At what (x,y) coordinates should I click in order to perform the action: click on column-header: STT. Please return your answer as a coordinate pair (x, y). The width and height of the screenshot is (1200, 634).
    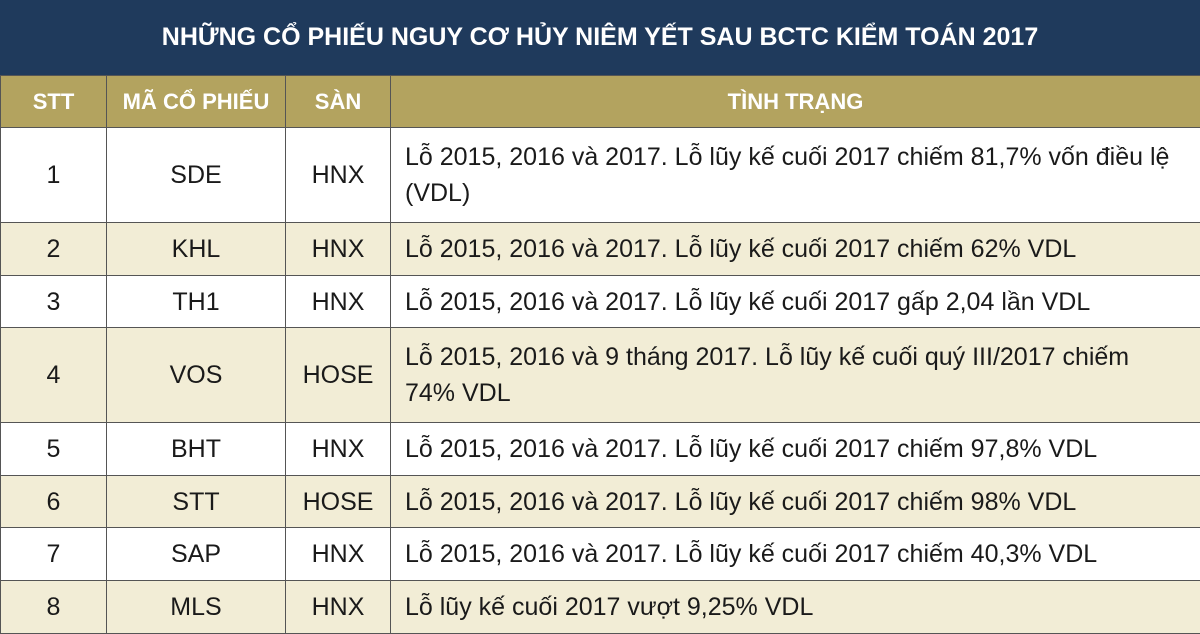
    Looking at the image, I should click on (54, 102).